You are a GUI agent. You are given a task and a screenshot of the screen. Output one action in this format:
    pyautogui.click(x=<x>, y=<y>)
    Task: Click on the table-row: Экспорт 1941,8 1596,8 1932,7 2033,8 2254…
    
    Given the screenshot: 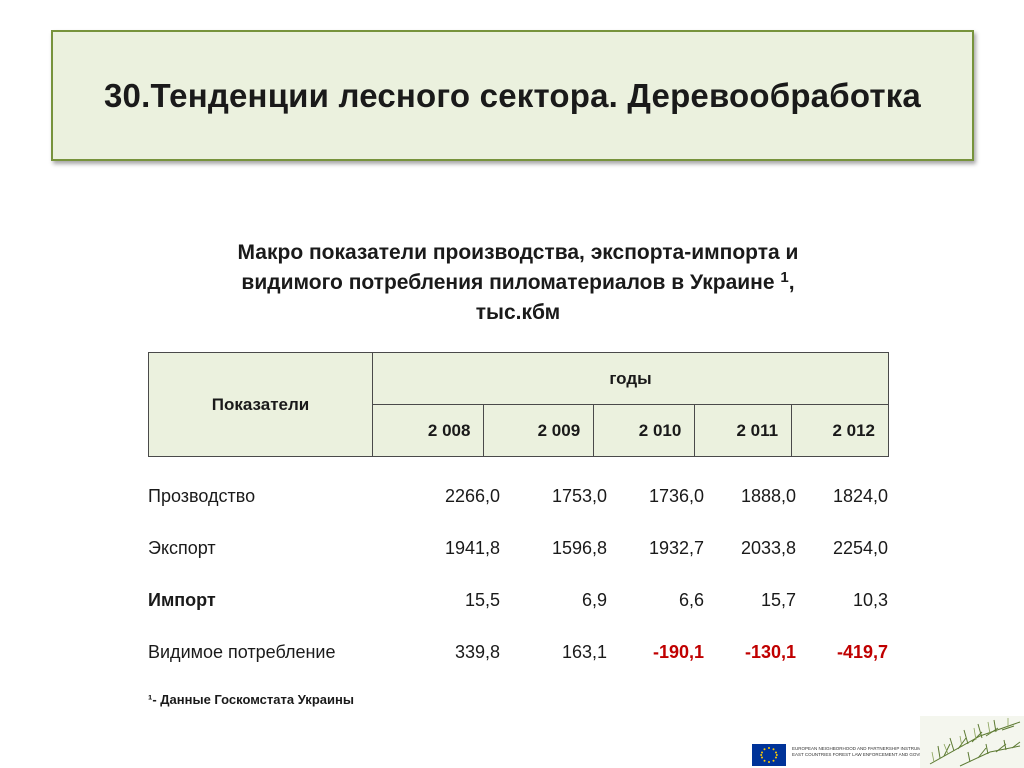 What is the action you would take?
    pyautogui.click(x=518, y=548)
    